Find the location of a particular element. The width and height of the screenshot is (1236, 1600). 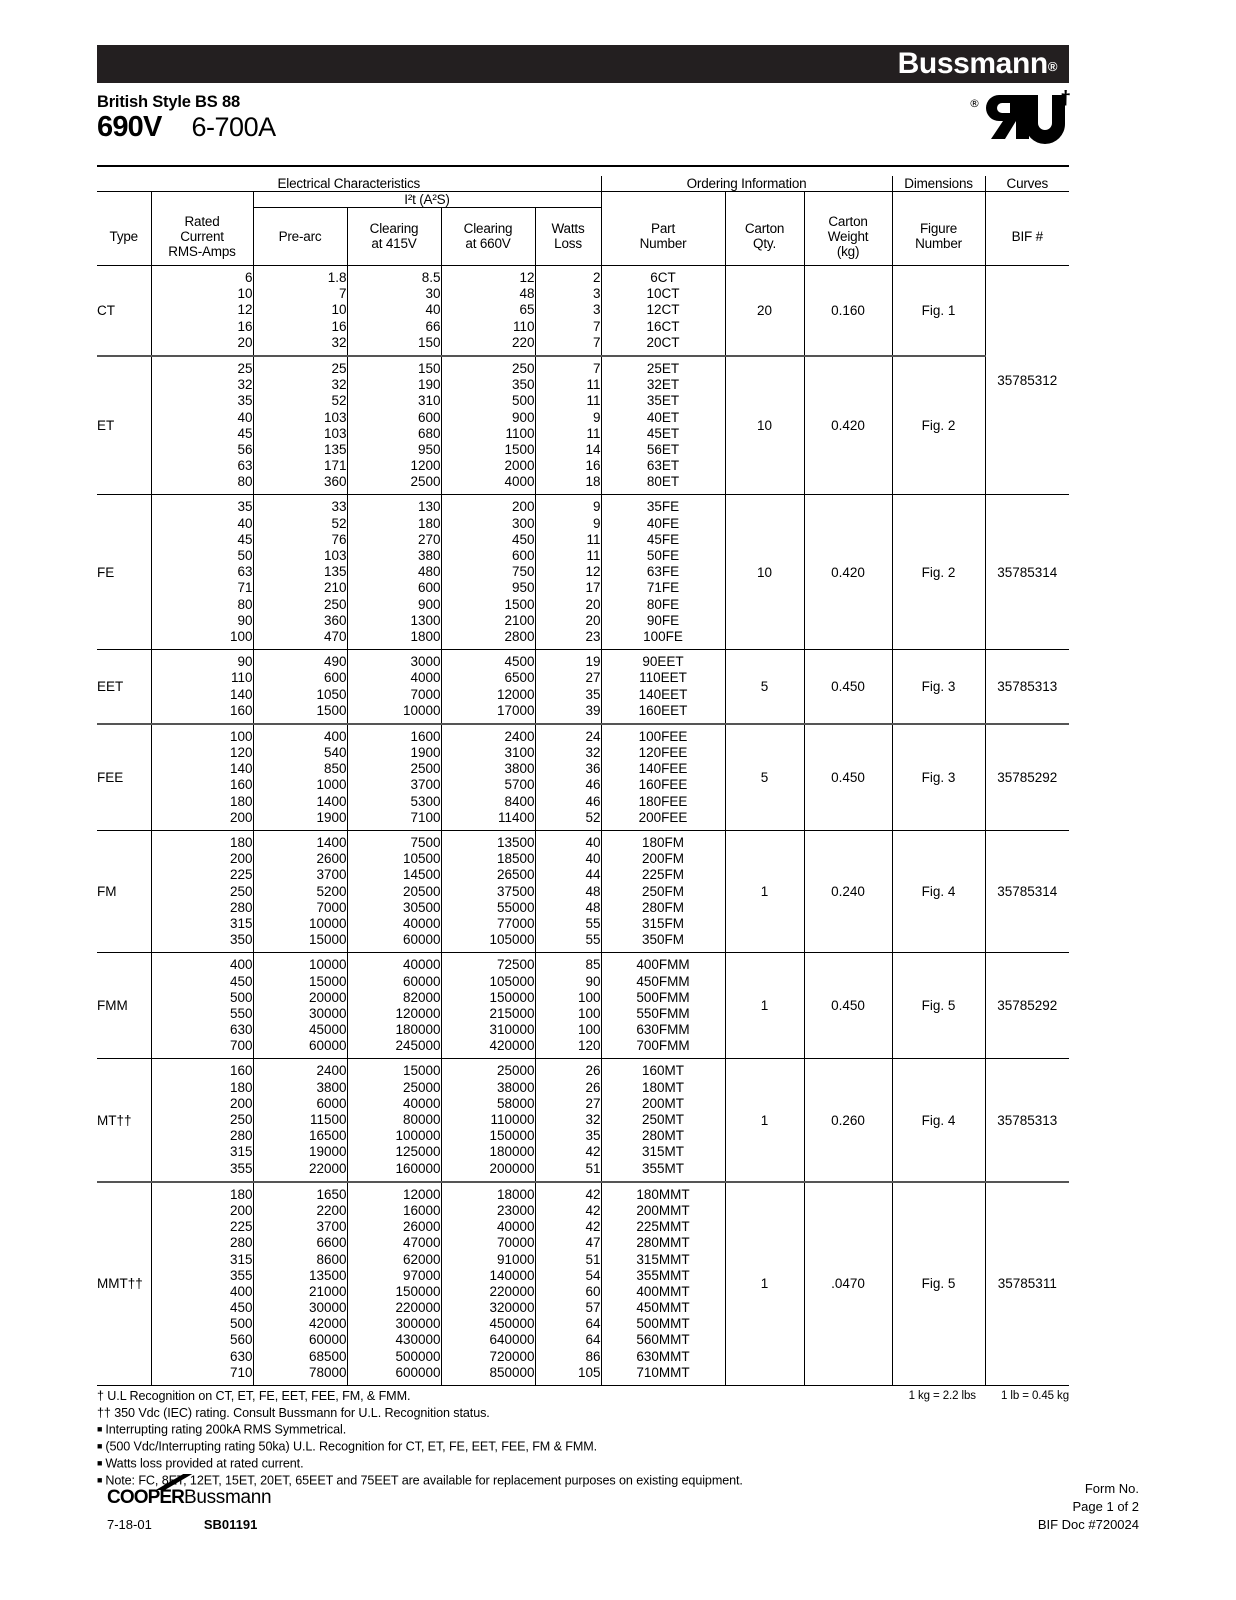

cell-clearing-415: 15000 25000 40000 80000 100000 125000 160000 is located at coordinates (393, 1120).